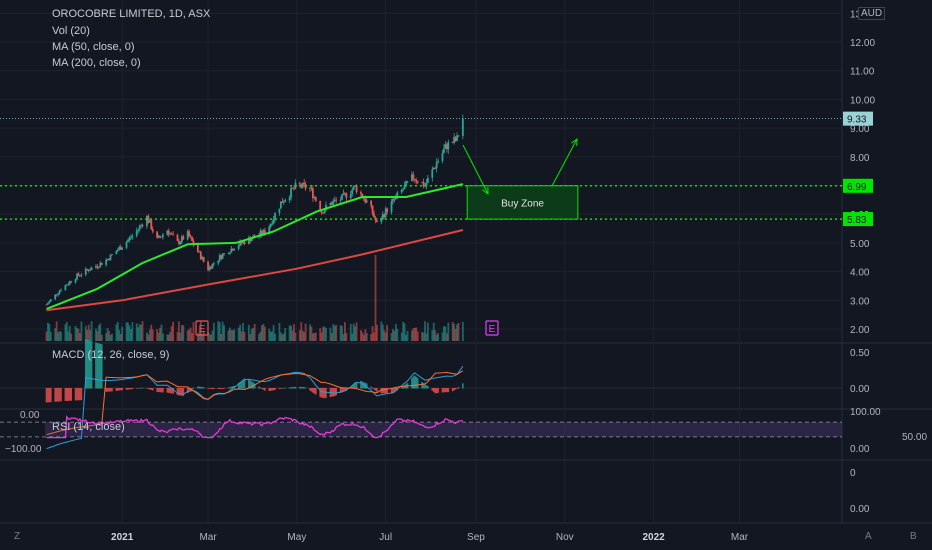  Describe the element at coordinates (17, 536) in the screenshot. I see `zoom-button: Z` at that location.